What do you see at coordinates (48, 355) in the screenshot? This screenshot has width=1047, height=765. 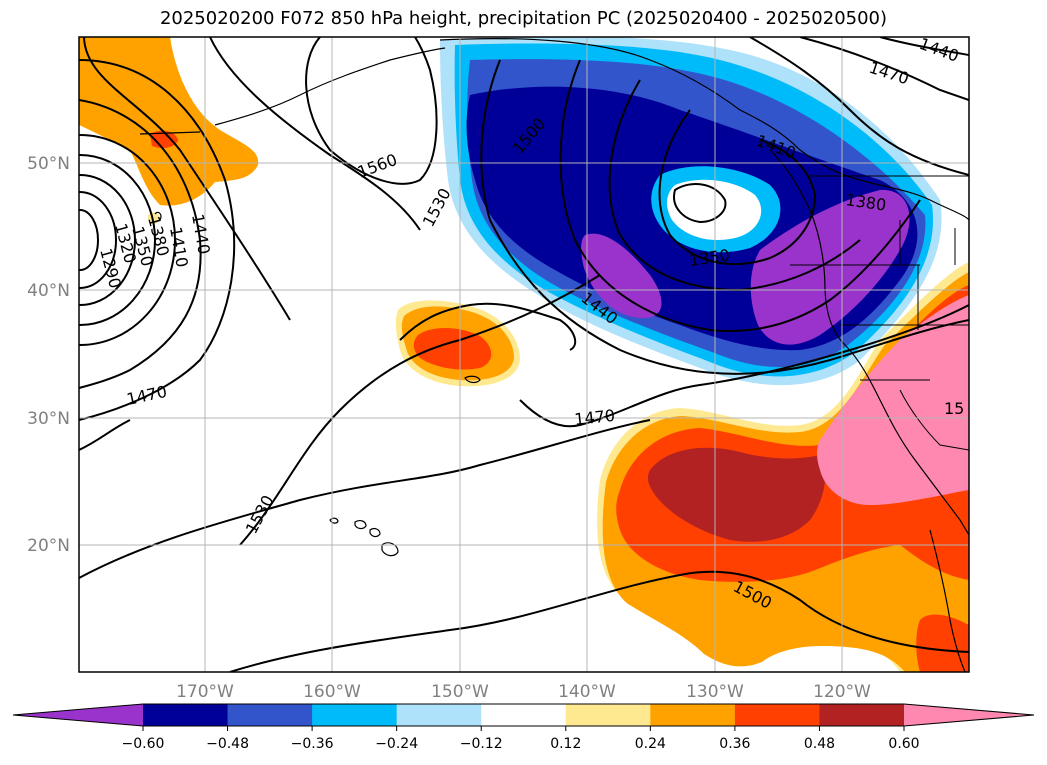 I see `latitude-labels: 50°N 40°N 30°N 20°N` at bounding box center [48, 355].